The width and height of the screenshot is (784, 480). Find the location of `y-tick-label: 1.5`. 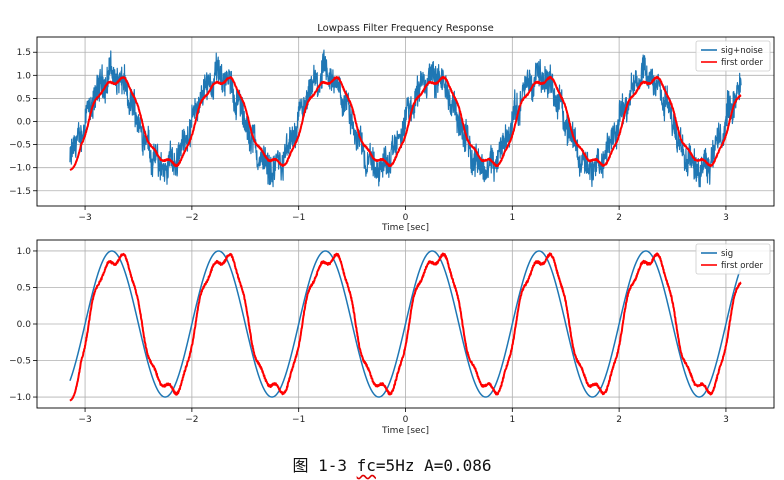

y-tick-label: 1.5 is located at coordinates (24, 53).